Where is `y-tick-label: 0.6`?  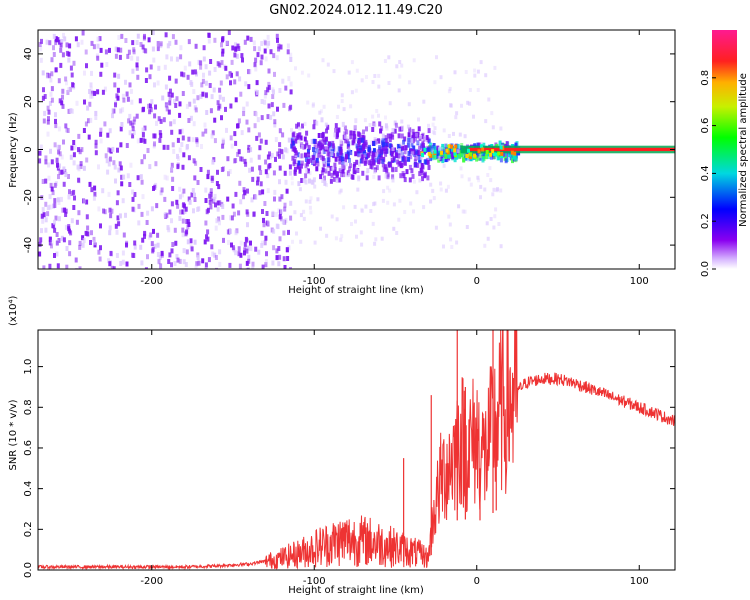
y-tick-label: 0.6 is located at coordinates (28, 448).